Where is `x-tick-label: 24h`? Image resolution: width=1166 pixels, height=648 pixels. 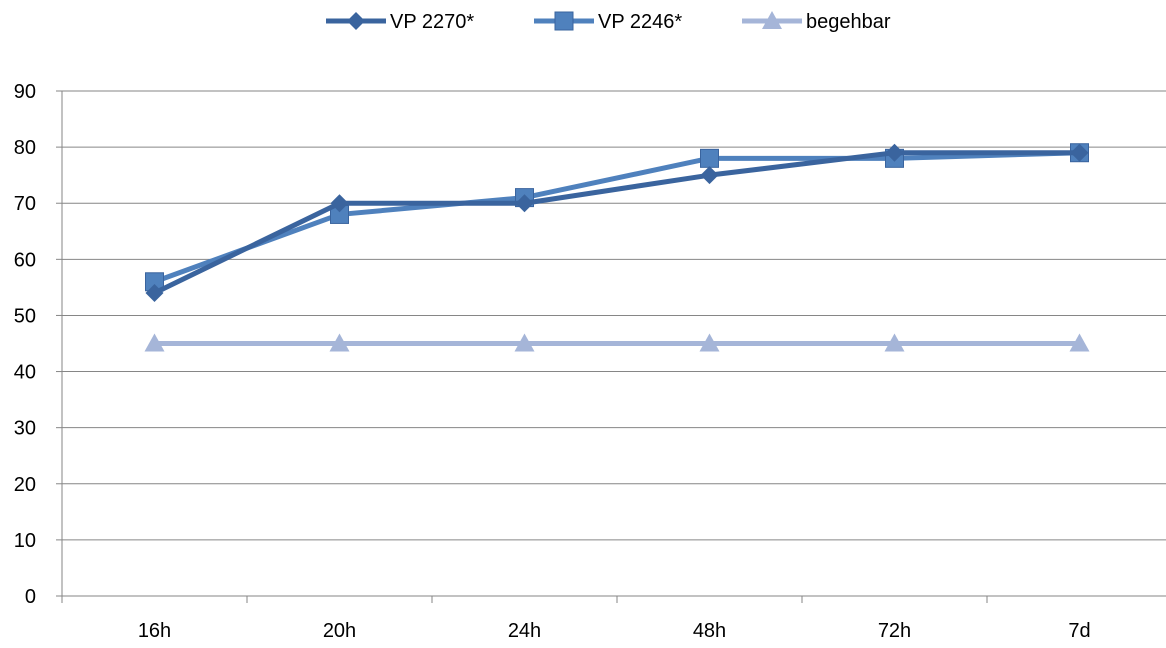
x-tick-label: 24h is located at coordinates (524, 631).